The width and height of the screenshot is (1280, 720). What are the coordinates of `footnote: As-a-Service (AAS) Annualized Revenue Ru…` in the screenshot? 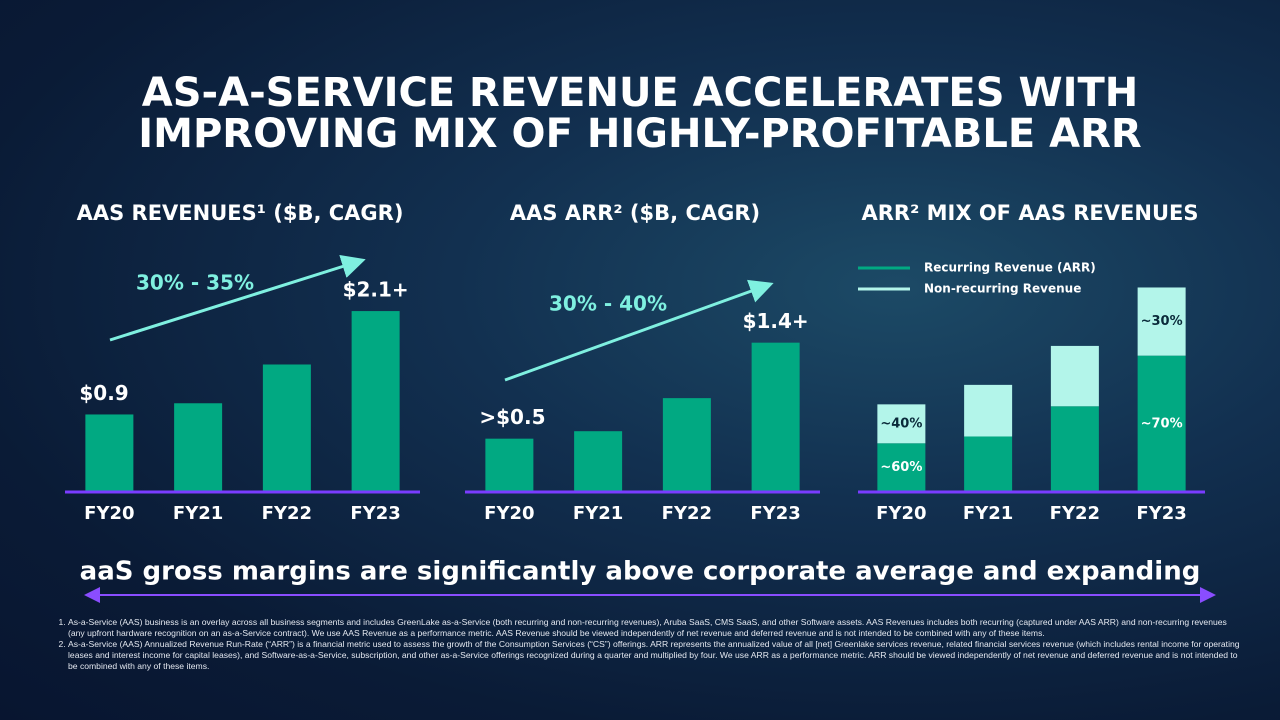 It's located at (655, 655).